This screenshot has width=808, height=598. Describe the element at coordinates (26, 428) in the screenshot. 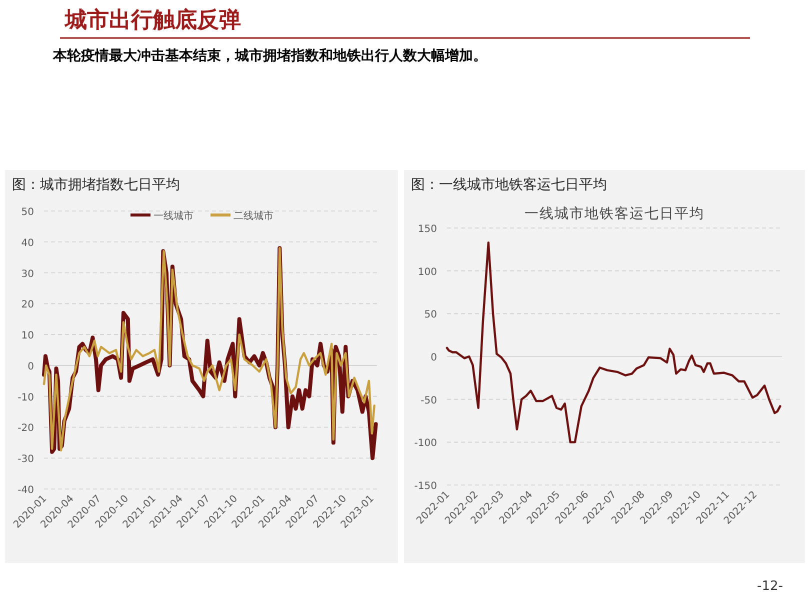

I see `y-tick-label: -20` at that location.